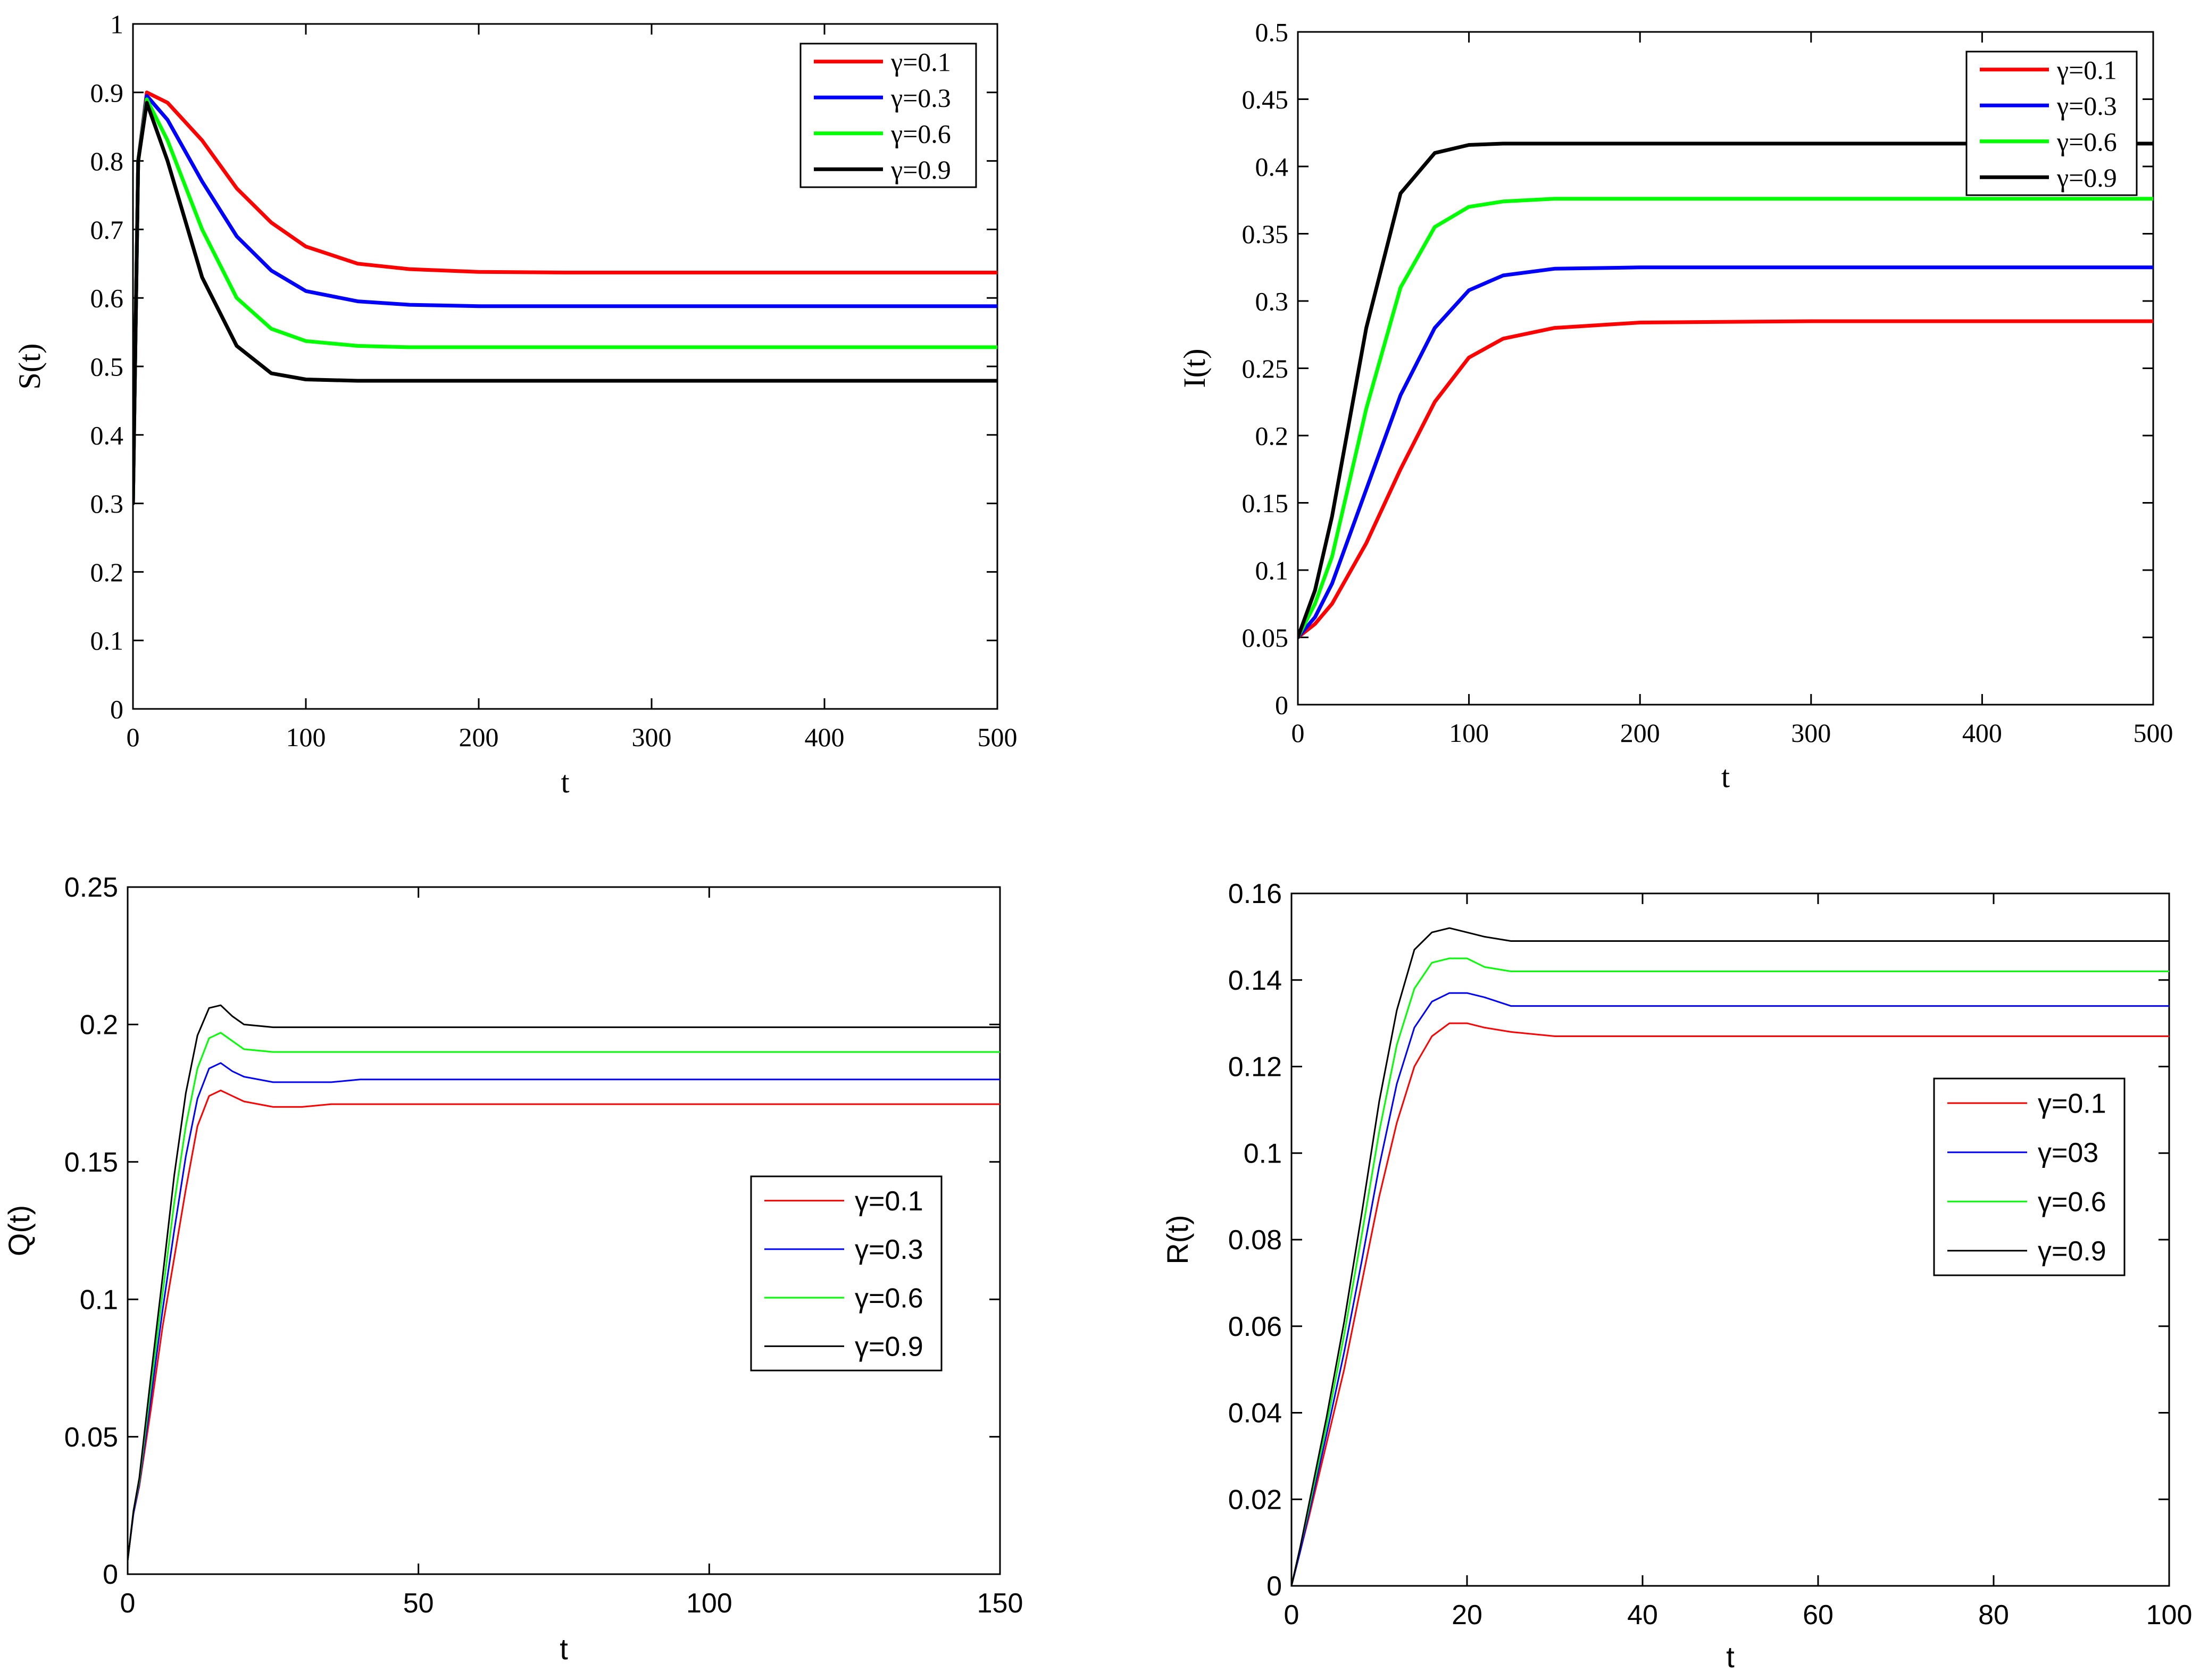  Describe the element at coordinates (1255, 894) in the screenshot. I see `y-tick-label: 0.16` at that location.